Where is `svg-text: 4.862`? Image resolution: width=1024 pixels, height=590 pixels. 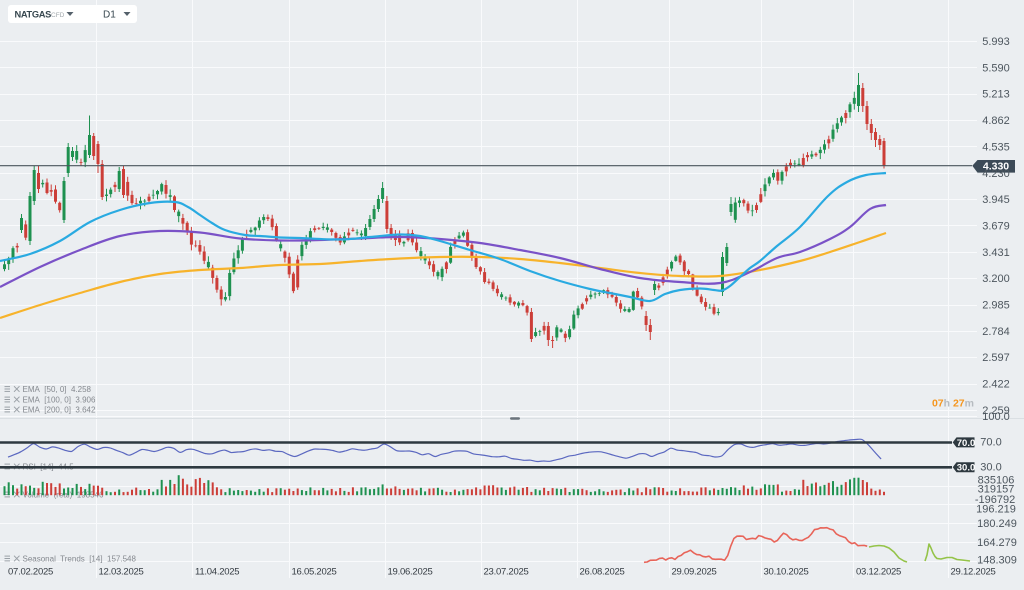
svg-text: 4.862 is located at coordinates (996, 121).